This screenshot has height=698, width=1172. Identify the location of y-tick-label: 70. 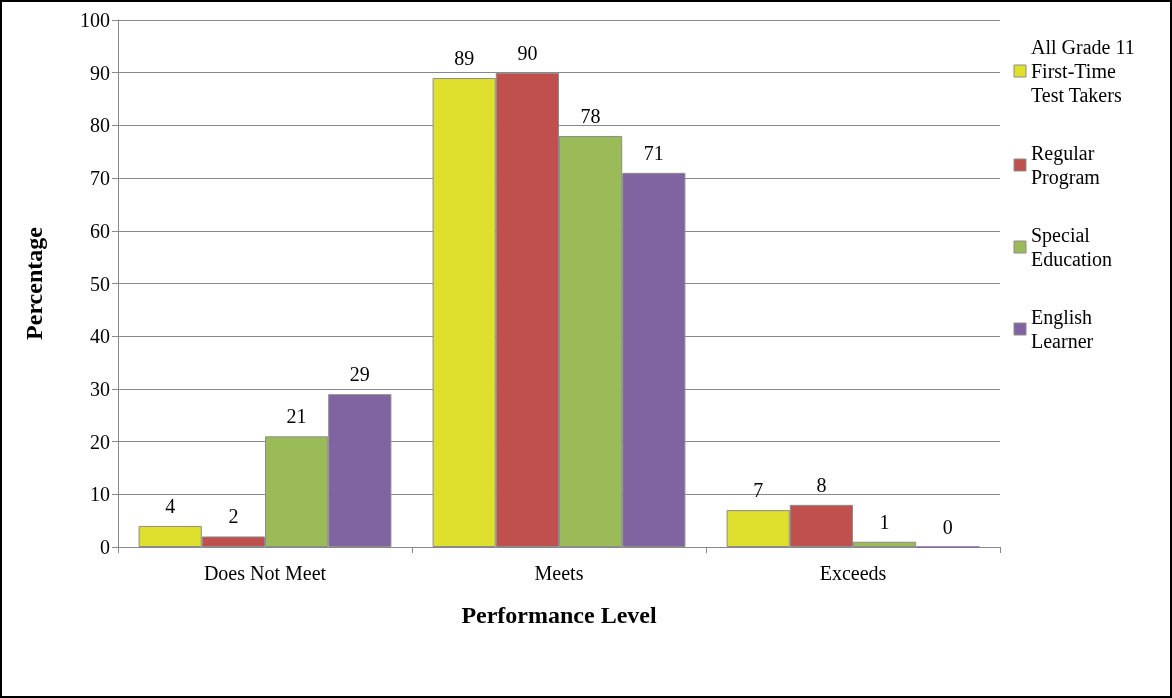
(100, 178).